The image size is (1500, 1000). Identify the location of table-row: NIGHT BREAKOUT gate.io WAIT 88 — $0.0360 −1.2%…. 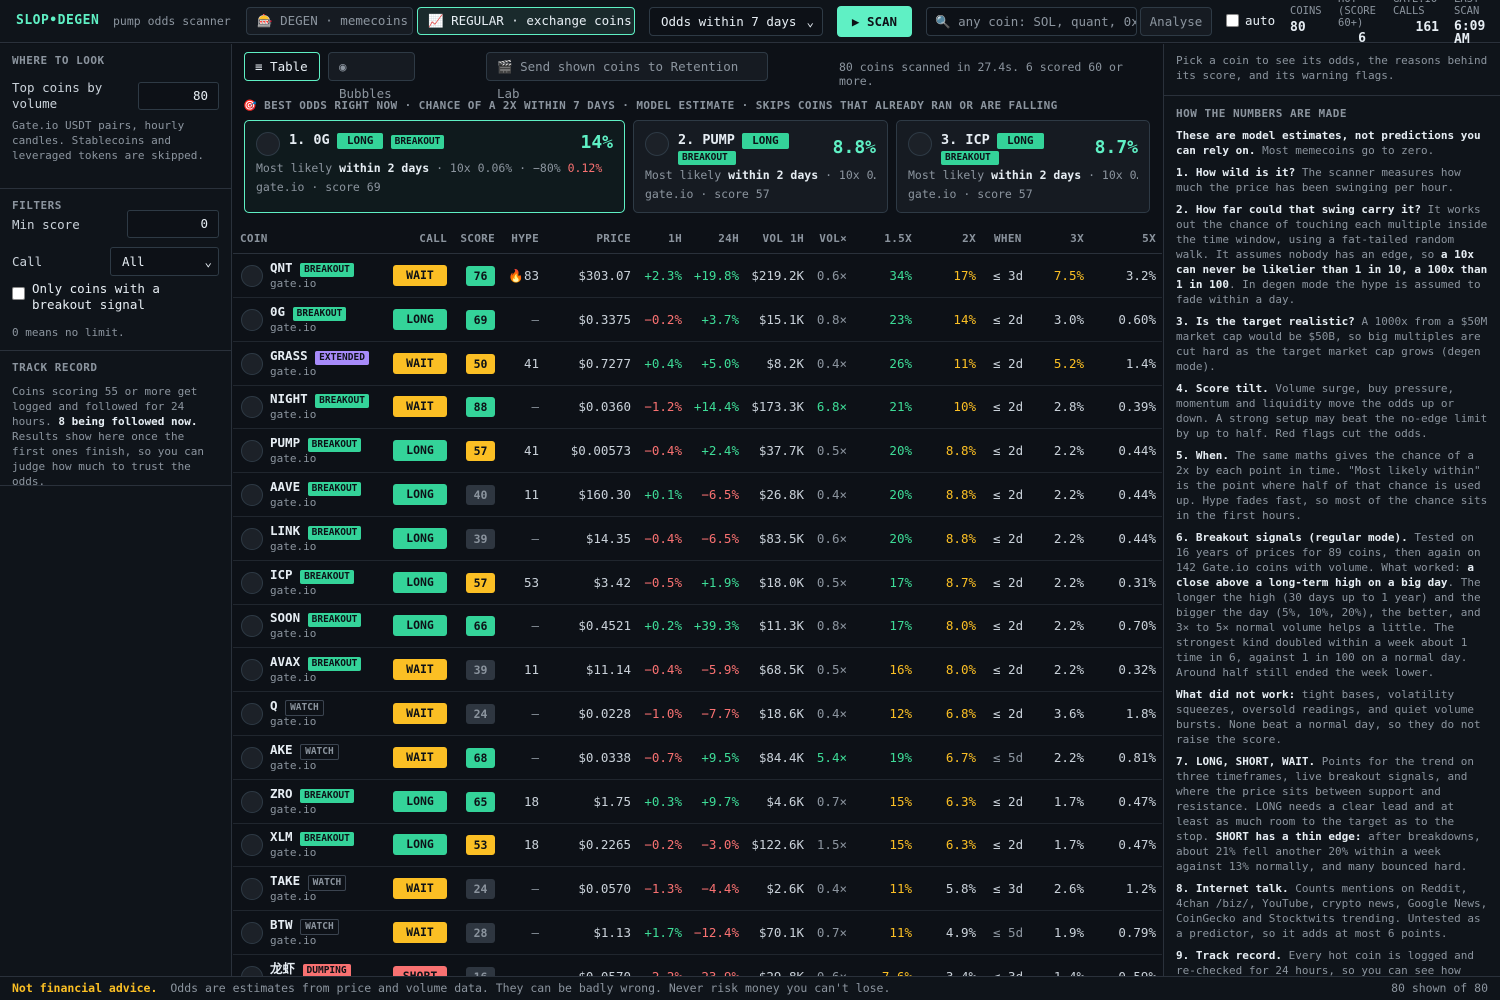
(697, 407).